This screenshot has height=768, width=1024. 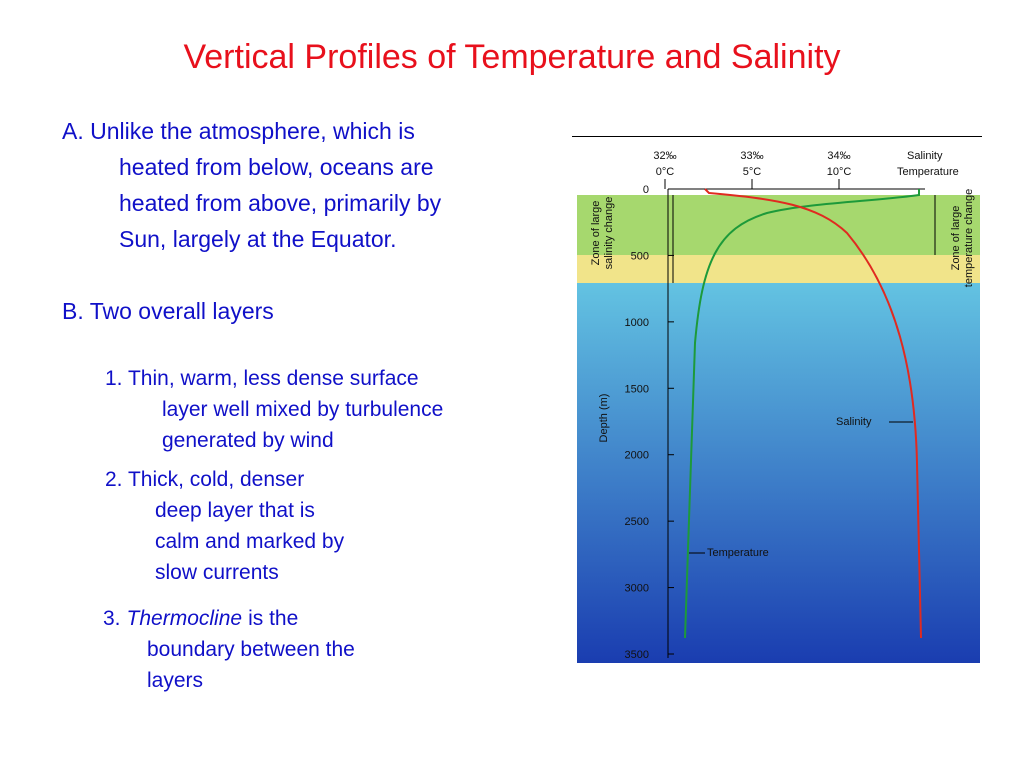 I want to click on axis-label: Depth (m), so click(x=604, y=418).